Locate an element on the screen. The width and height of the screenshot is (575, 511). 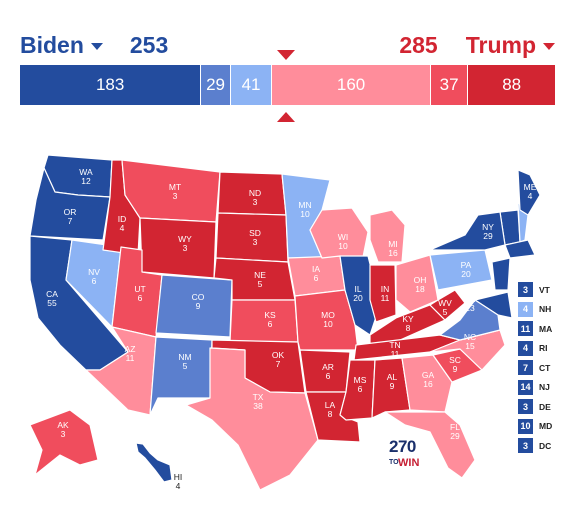
small-state-row: 3 DC is located at coordinates (535, 446).